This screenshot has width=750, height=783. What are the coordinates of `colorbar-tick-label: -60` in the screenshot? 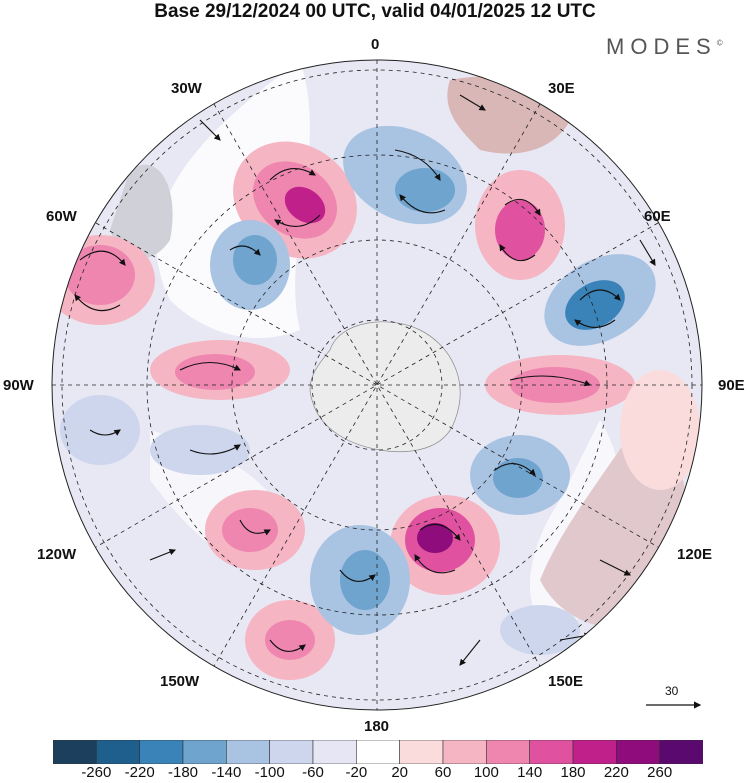 It's located at (313, 772).